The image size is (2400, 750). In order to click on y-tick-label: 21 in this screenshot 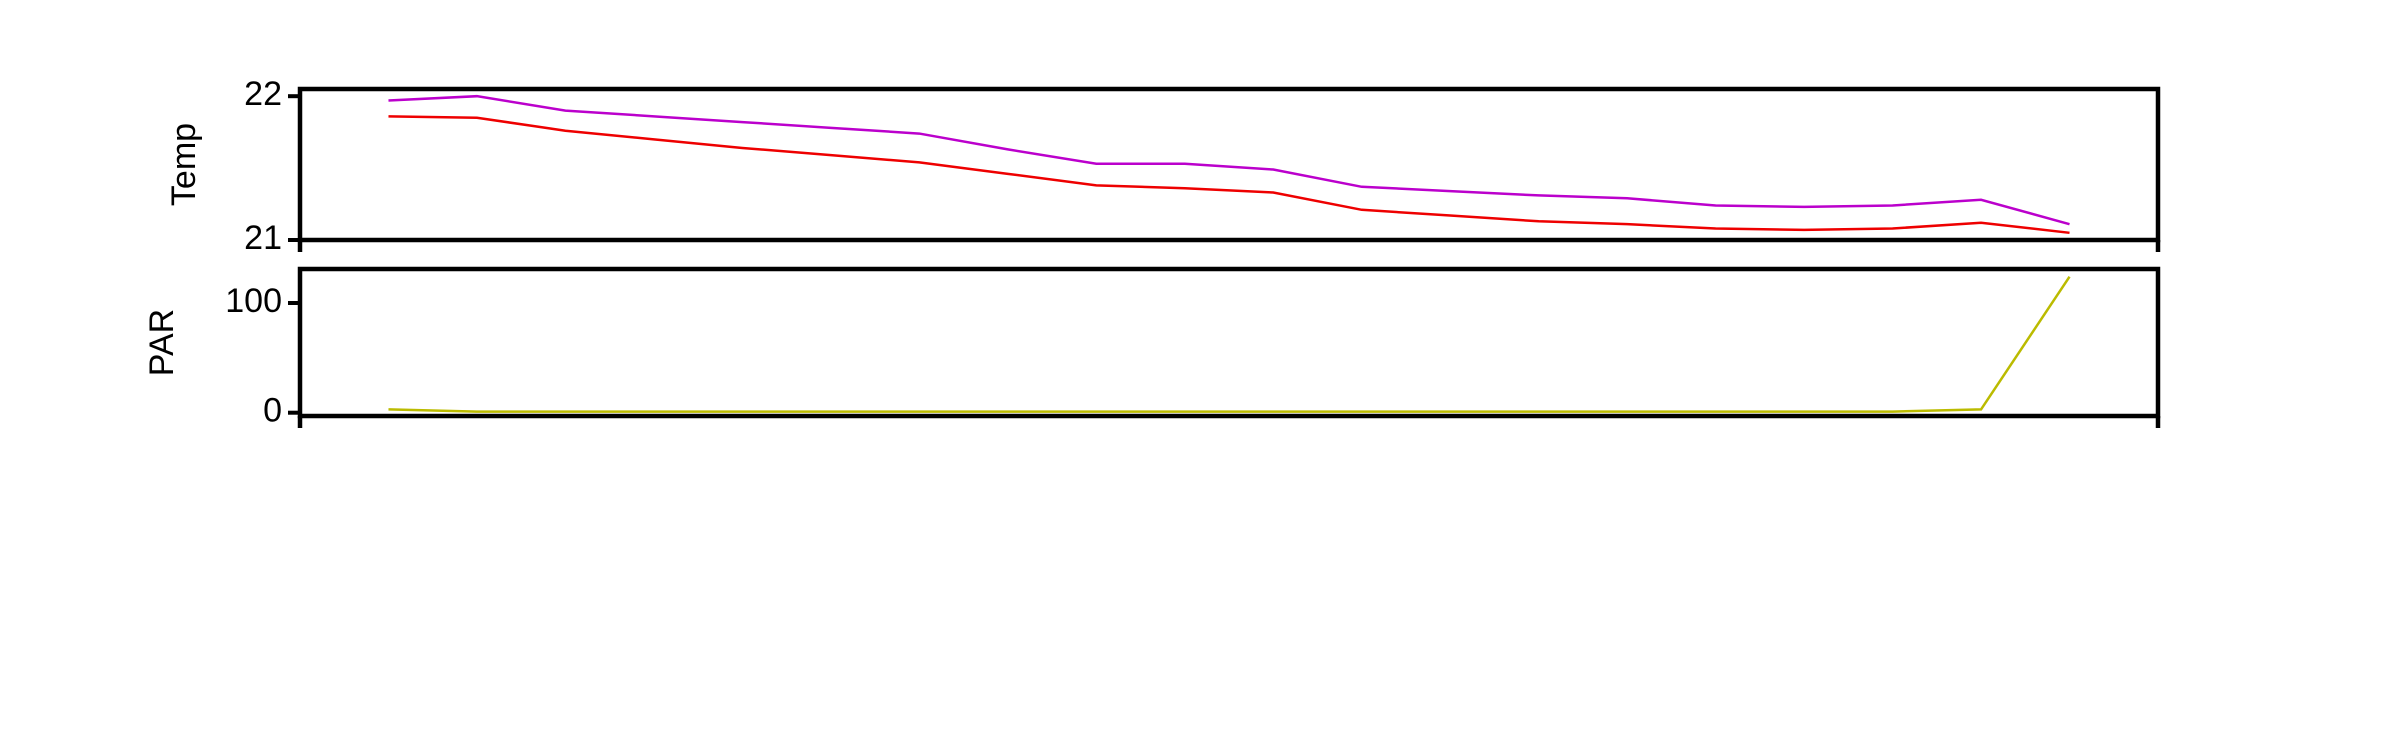, I will do `click(263, 238)`.